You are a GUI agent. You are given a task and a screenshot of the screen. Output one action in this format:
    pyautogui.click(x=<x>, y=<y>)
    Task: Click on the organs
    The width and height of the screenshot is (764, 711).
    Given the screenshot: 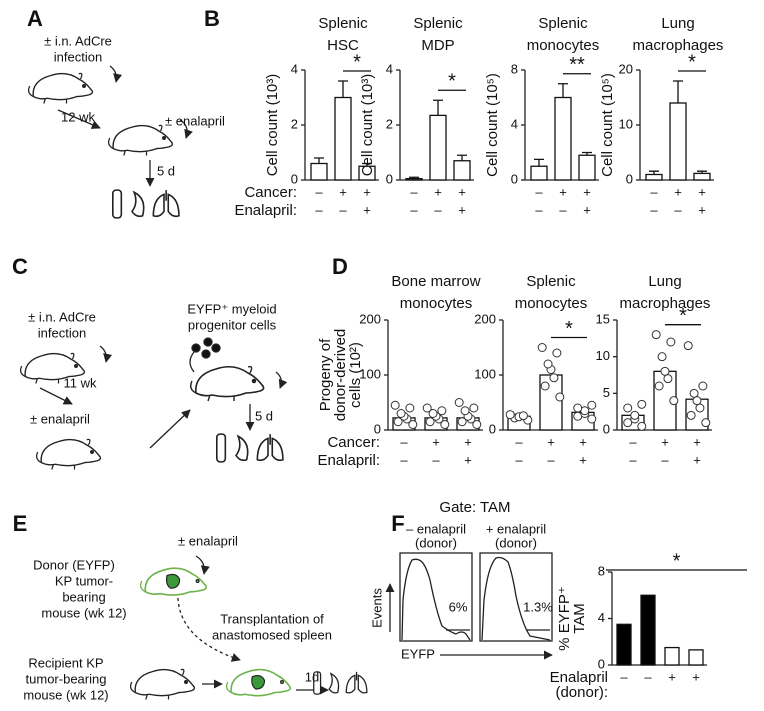 What is the action you would take?
    pyautogui.click(x=145, y=204)
    